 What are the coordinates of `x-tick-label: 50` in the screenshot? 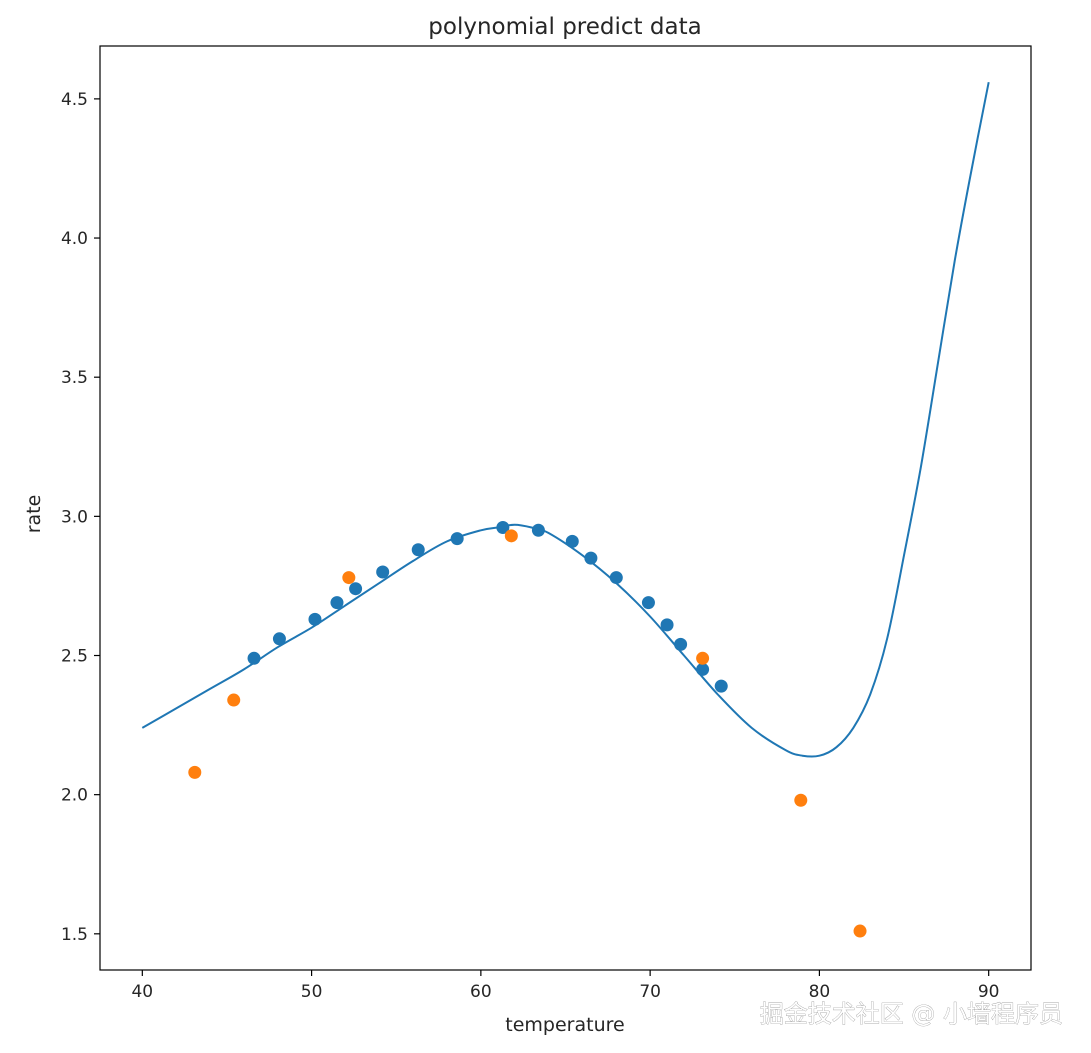 It's located at (312, 992).